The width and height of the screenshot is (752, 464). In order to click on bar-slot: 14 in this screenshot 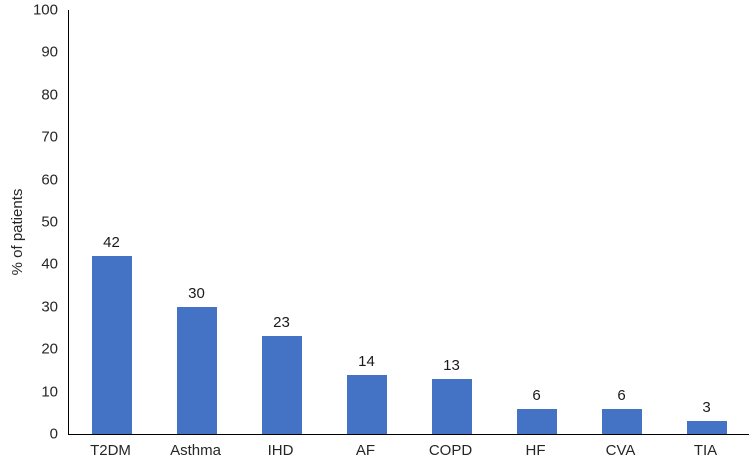, I will do `click(366, 222)`.